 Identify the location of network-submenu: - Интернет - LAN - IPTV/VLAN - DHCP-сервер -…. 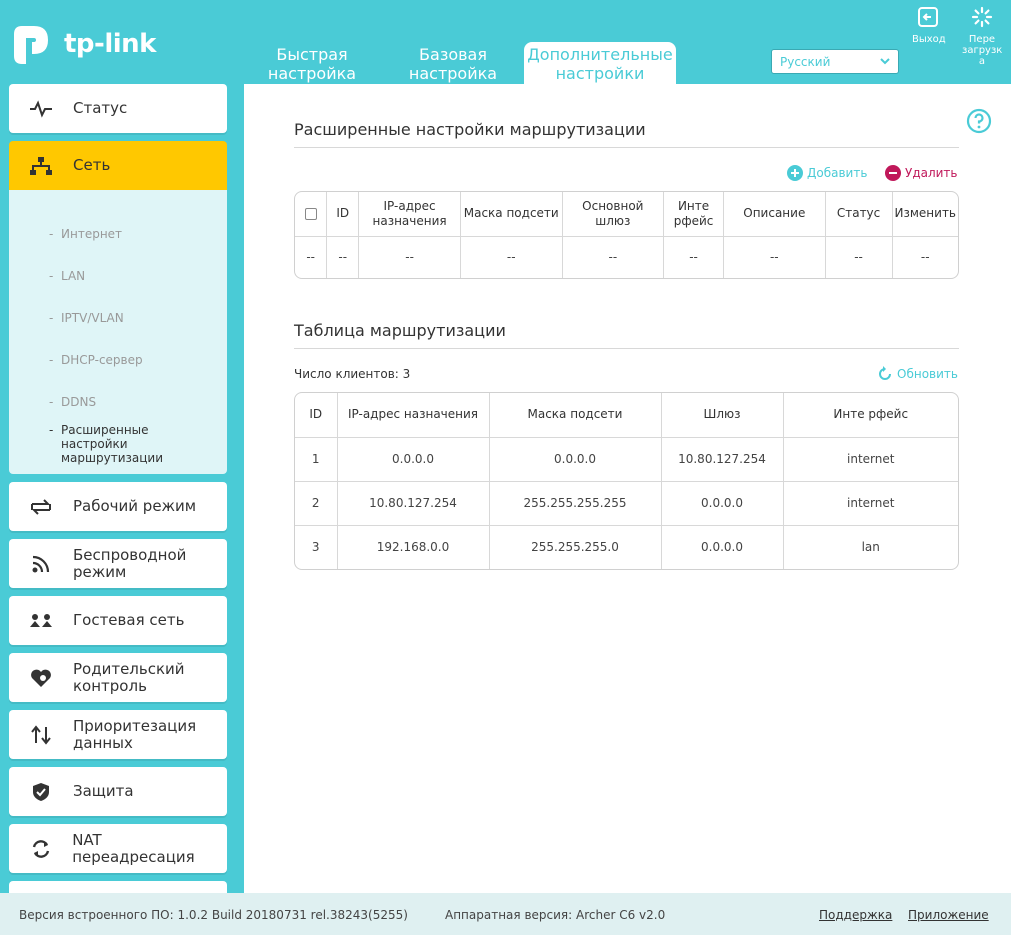
(118, 332).